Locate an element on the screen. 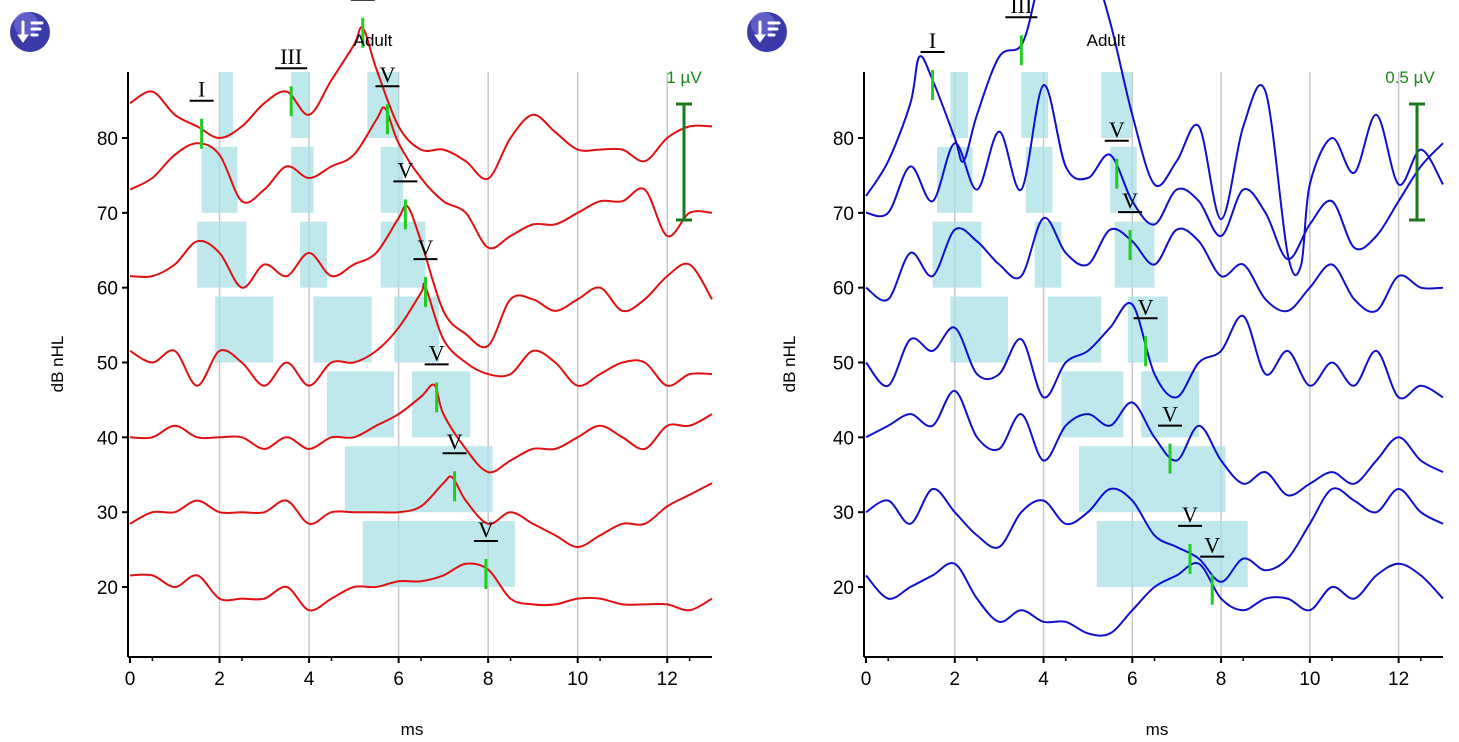  peak-label: III is located at coordinates (291, 56).